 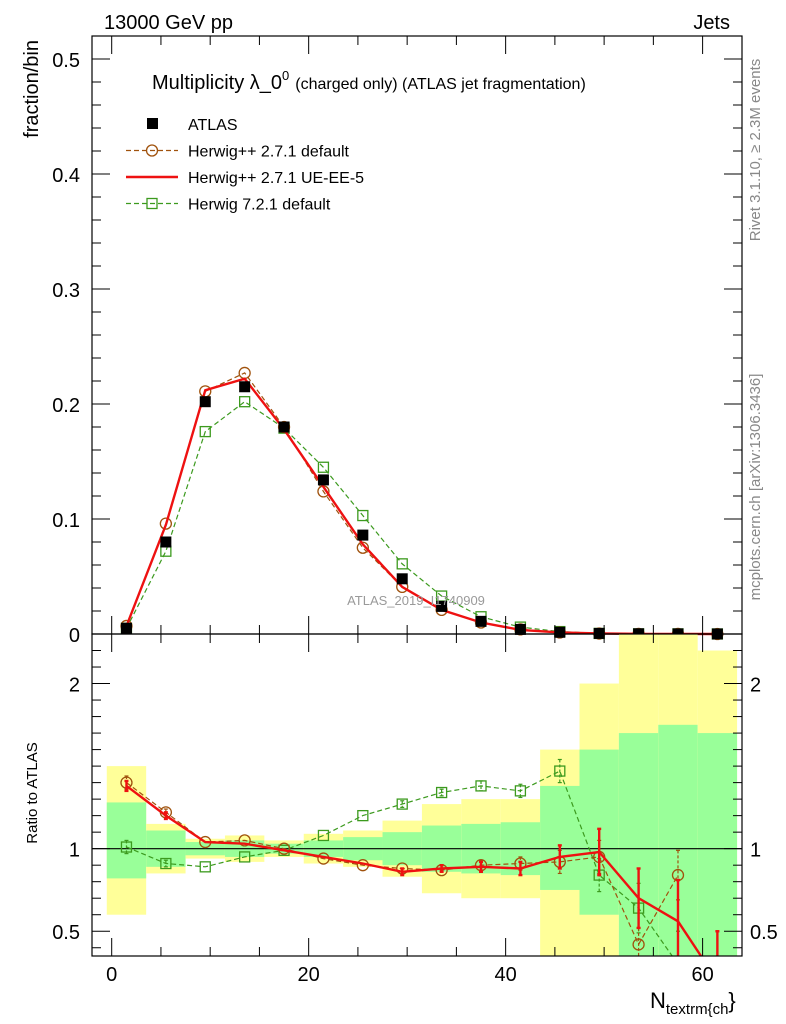 What do you see at coordinates (74, 686) in the screenshot?
I see `ratio-ytick-label: 2` at bounding box center [74, 686].